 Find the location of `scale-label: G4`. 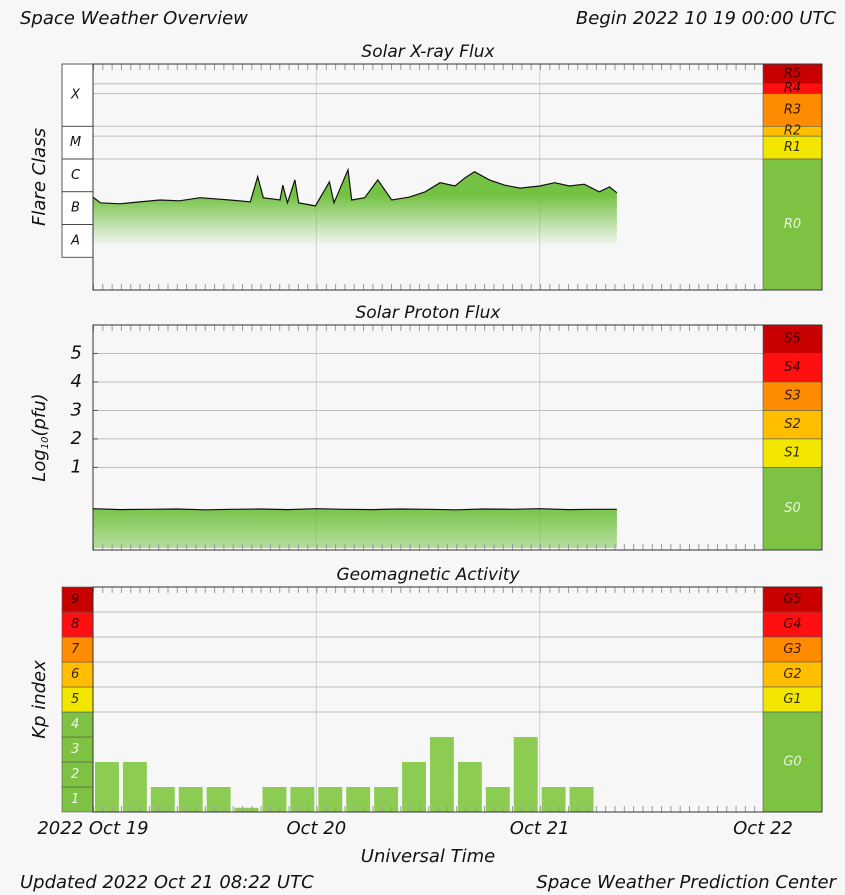

scale-label: G4 is located at coordinates (792, 624).